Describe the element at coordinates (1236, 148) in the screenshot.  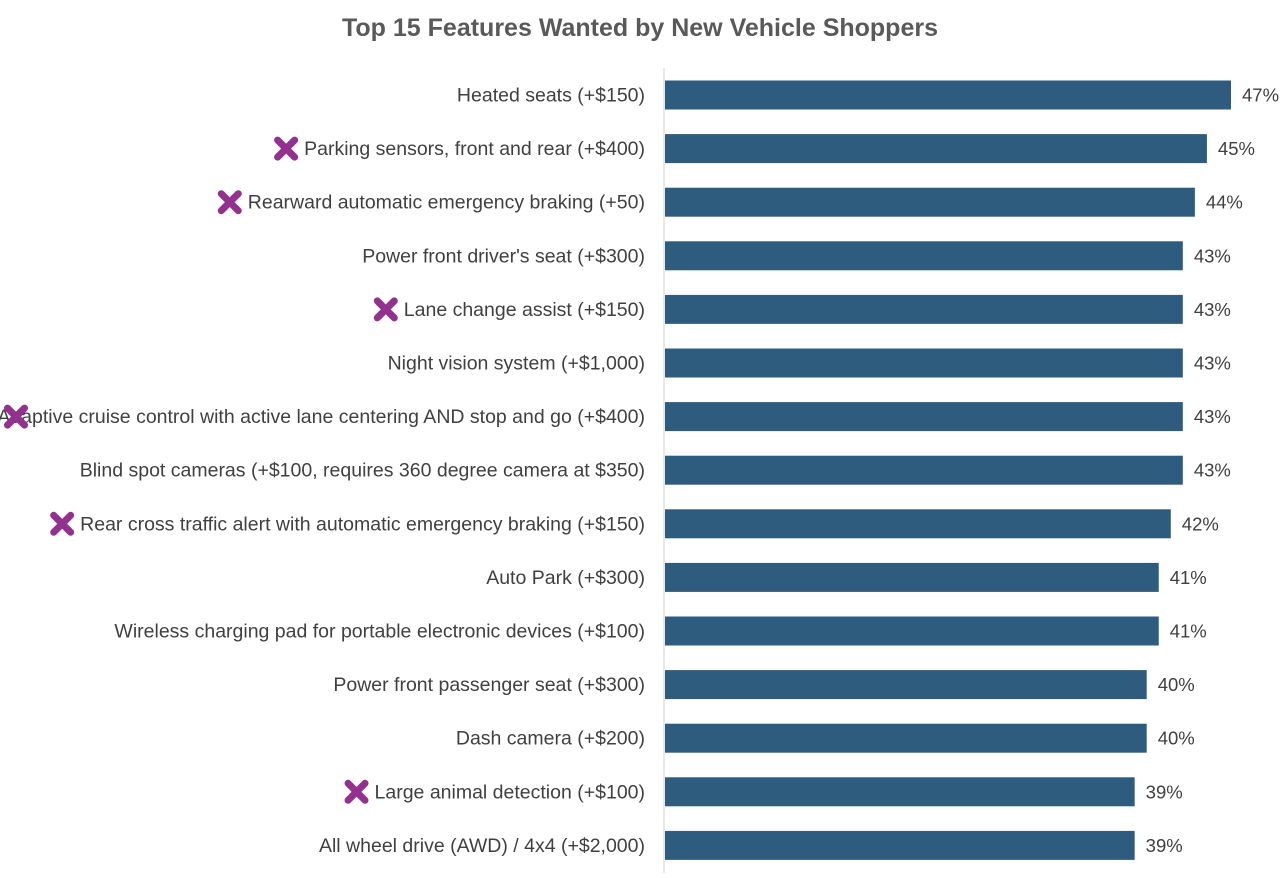
I see `data-label: 45%` at that location.